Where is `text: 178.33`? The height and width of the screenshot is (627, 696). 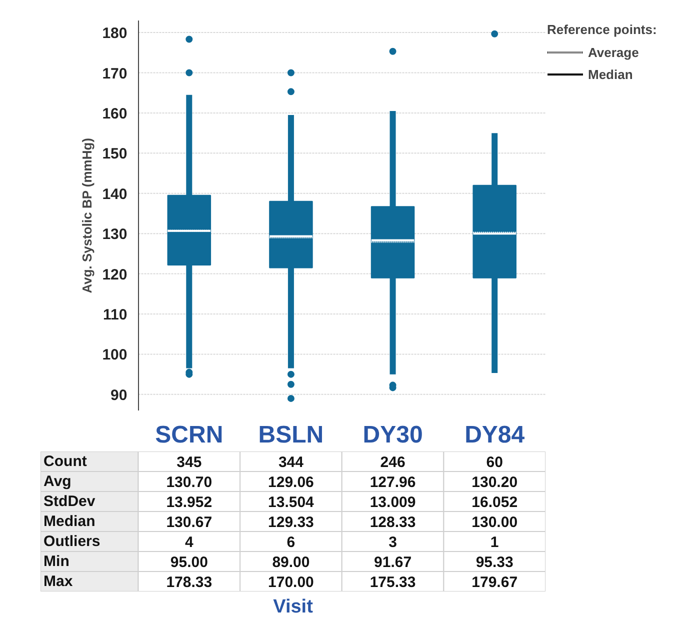 text: 178.33 is located at coordinates (189, 582).